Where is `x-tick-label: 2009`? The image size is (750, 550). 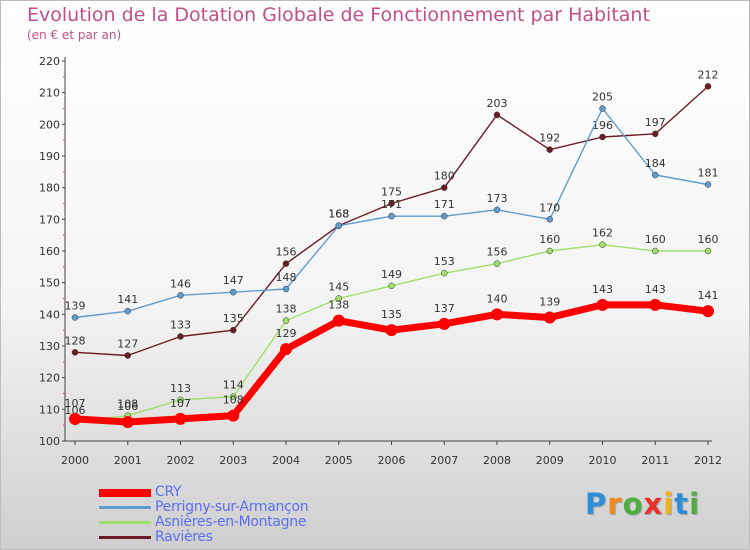
x-tick-label: 2009 is located at coordinates (550, 460).